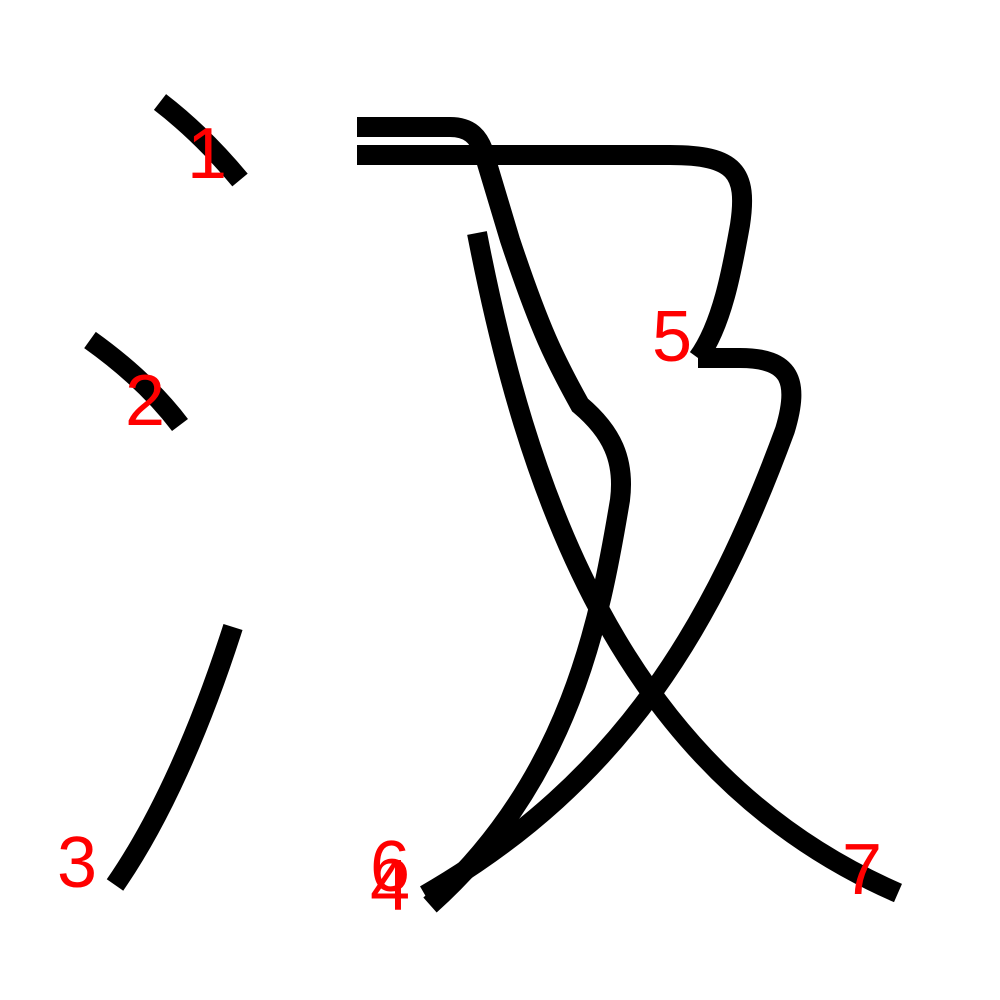 The image size is (1000, 1000). Describe the element at coordinates (672, 337) in the screenshot. I see `stroke-number-5: 5` at that location.